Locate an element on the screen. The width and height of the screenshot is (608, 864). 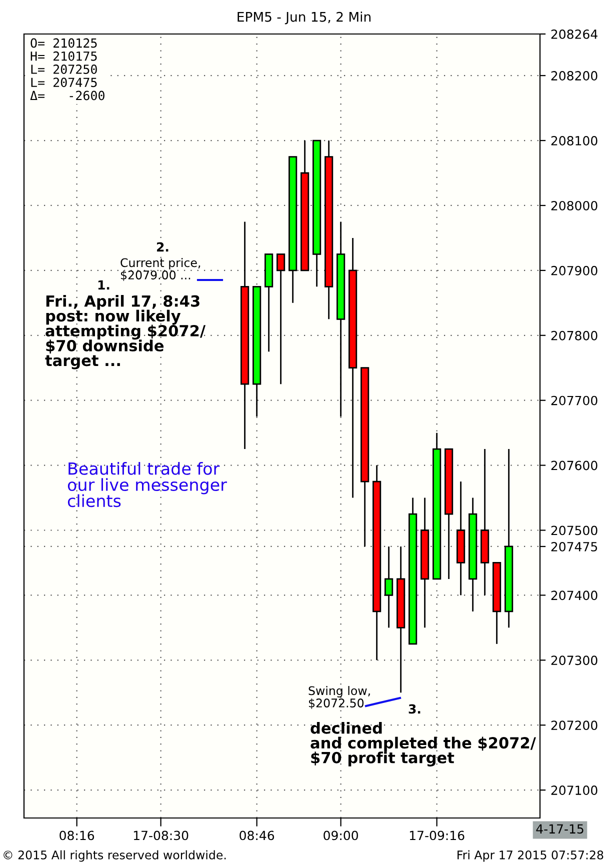
y-tick-label: 208000 is located at coordinates (574, 205).